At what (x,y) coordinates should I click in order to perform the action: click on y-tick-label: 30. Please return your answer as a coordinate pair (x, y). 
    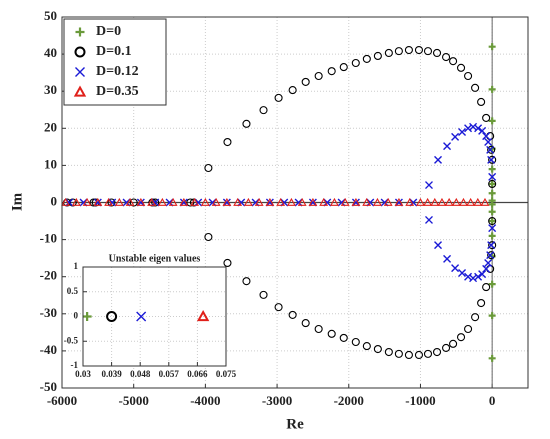
    Looking at the image, I should click on (50, 89).